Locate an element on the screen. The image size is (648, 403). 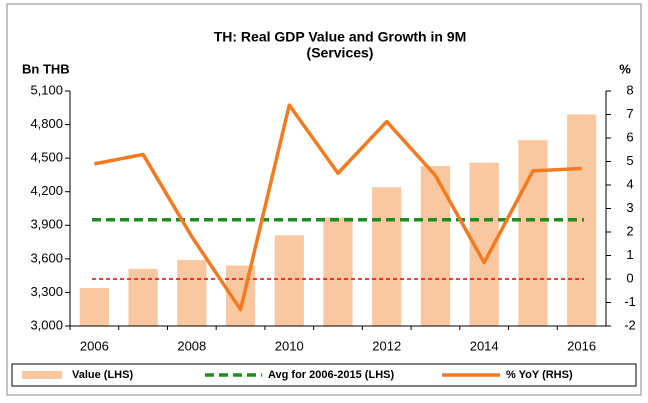
x-tick-label: 2010 is located at coordinates (289, 345).